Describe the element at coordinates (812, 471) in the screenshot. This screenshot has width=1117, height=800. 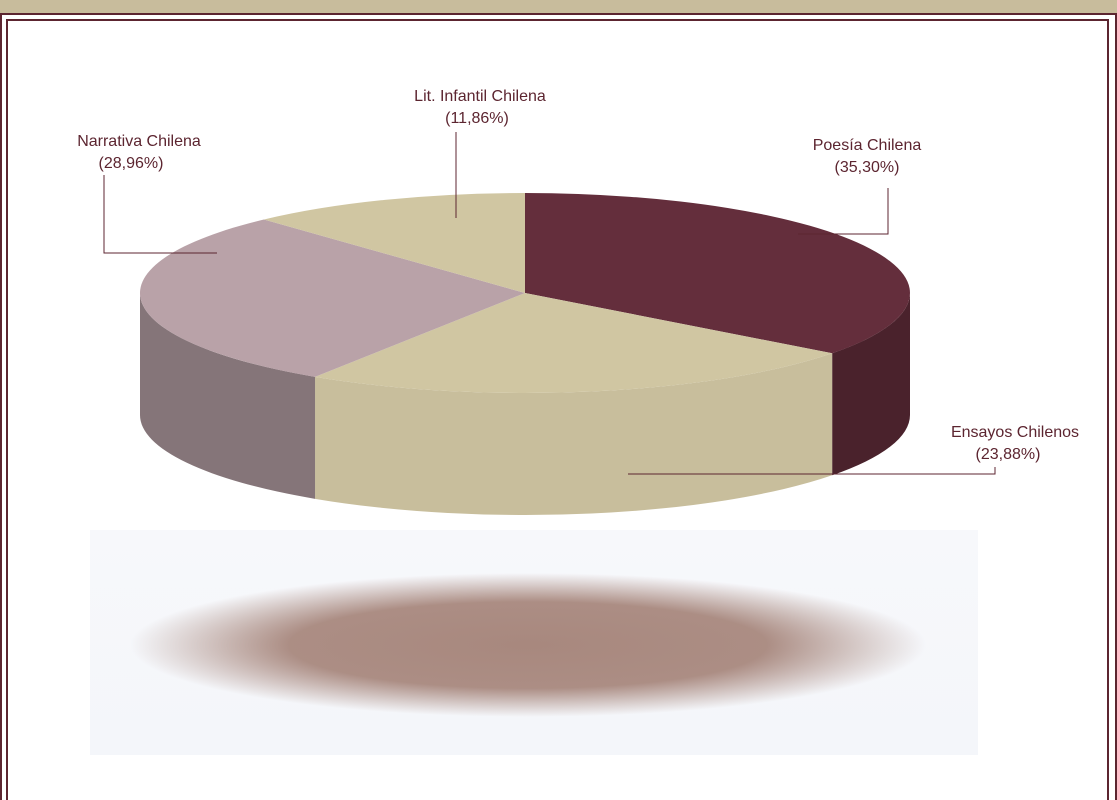
I see `leader-line-ensayos` at that location.